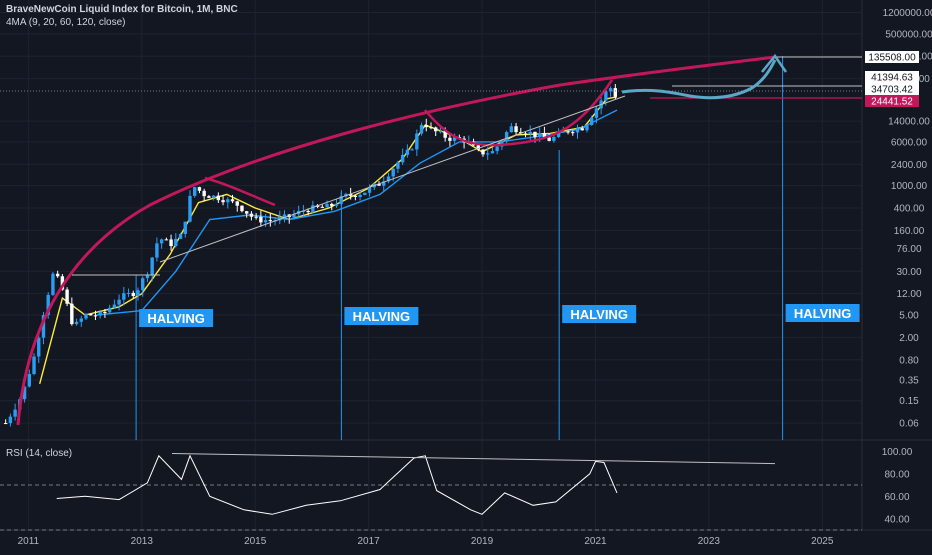 The image size is (932, 555). What do you see at coordinates (822, 541) in the screenshot?
I see `time-tick-label: 2025` at bounding box center [822, 541].